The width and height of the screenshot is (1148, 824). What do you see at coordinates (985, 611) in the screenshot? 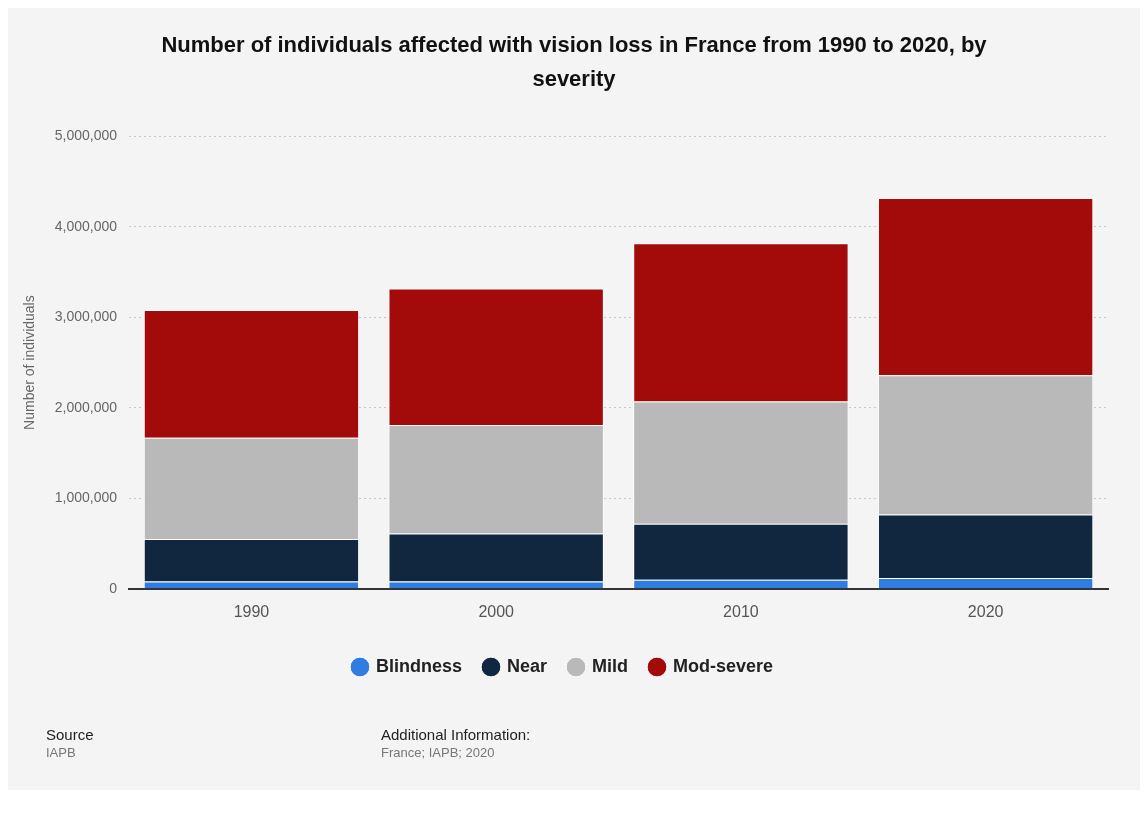
I see `x-tick-label: 2020` at bounding box center [985, 611].